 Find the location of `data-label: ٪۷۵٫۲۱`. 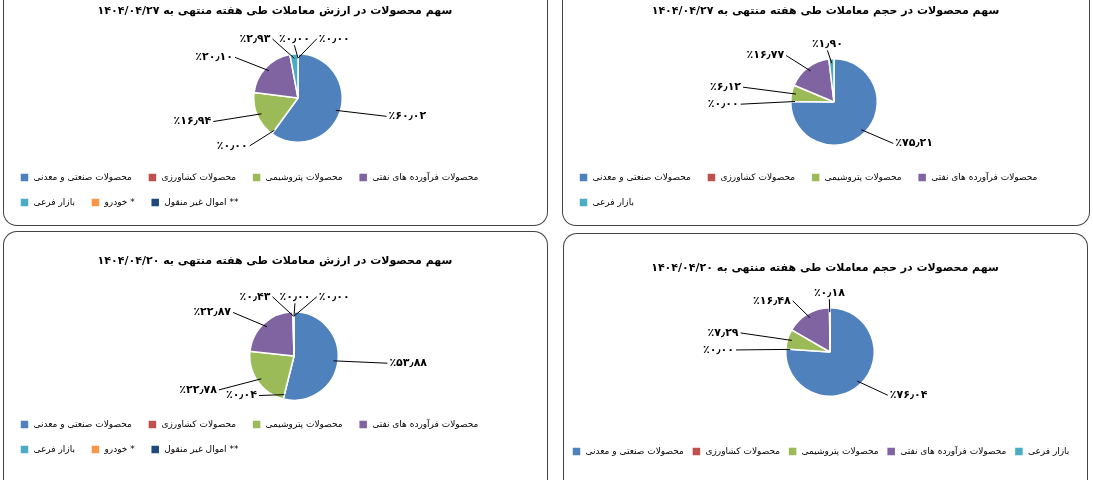

data-label: ٪۷۵٫۲۱ is located at coordinates (914, 143).